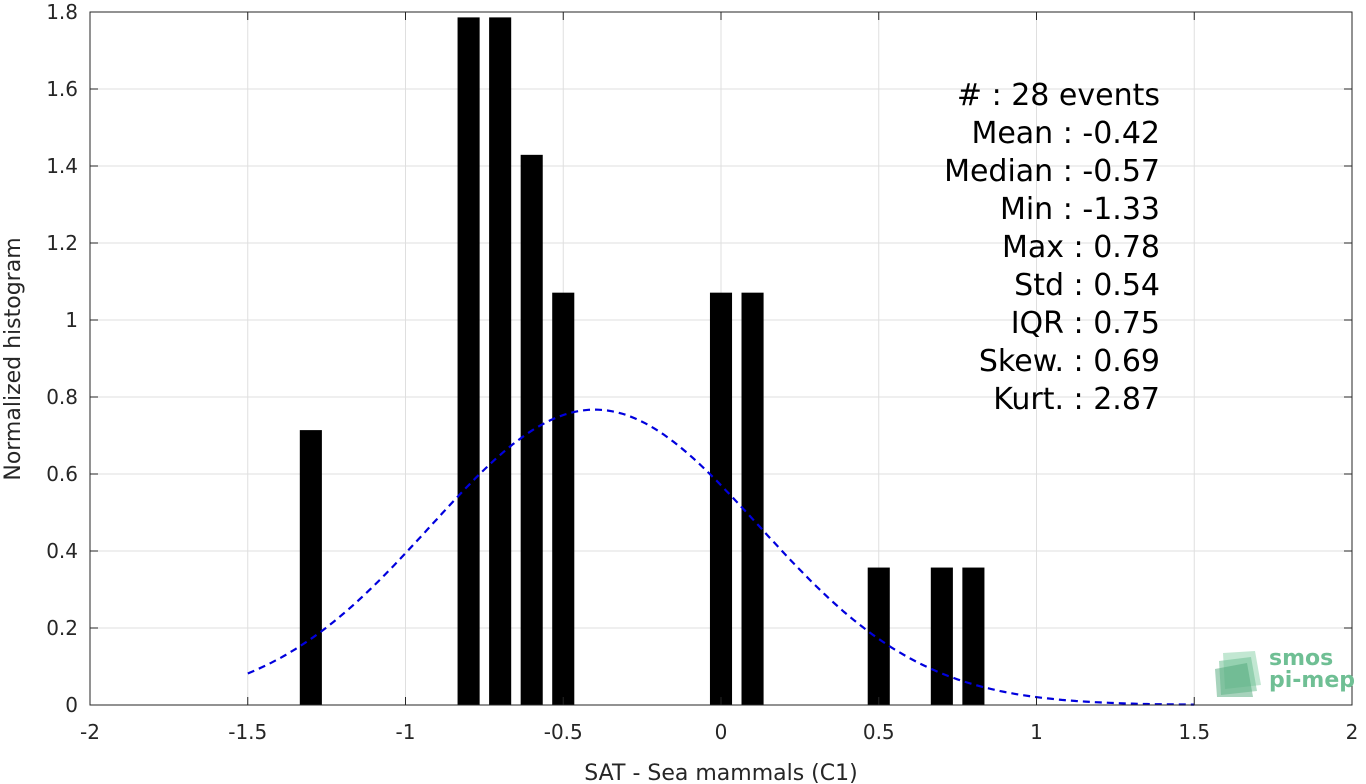 The width and height of the screenshot is (1366, 784). What do you see at coordinates (1052, 171) in the screenshot?
I see `stat-line: Median : -0.57` at bounding box center [1052, 171].